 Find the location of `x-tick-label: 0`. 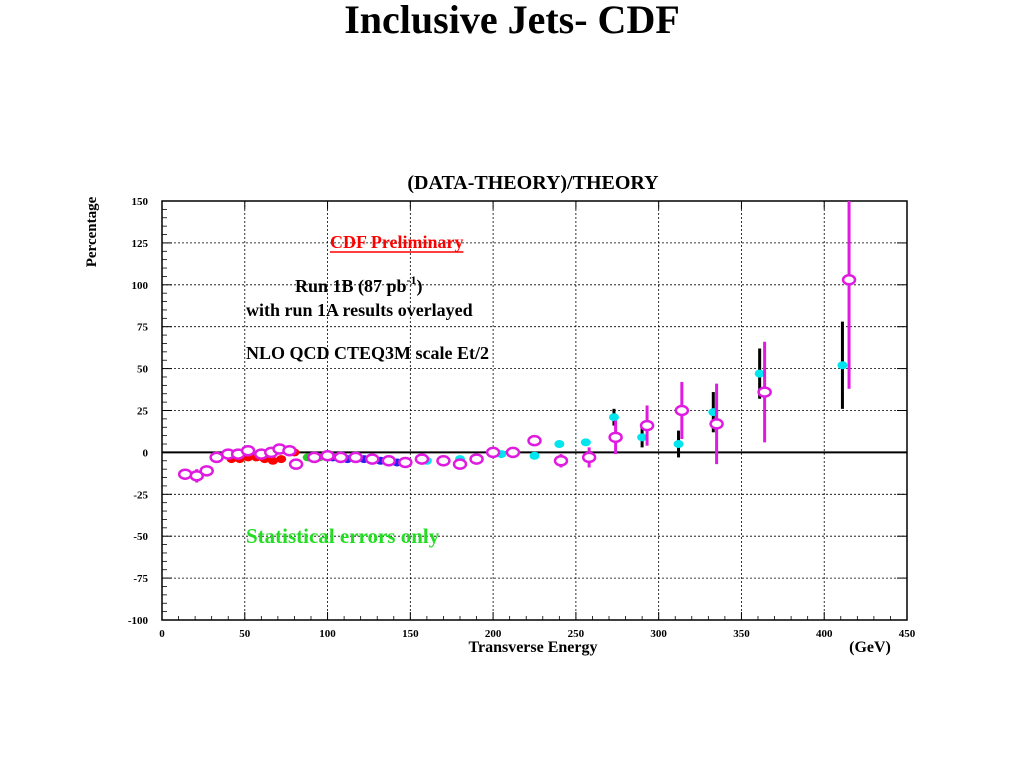

x-tick-label: 0 is located at coordinates (162, 634).